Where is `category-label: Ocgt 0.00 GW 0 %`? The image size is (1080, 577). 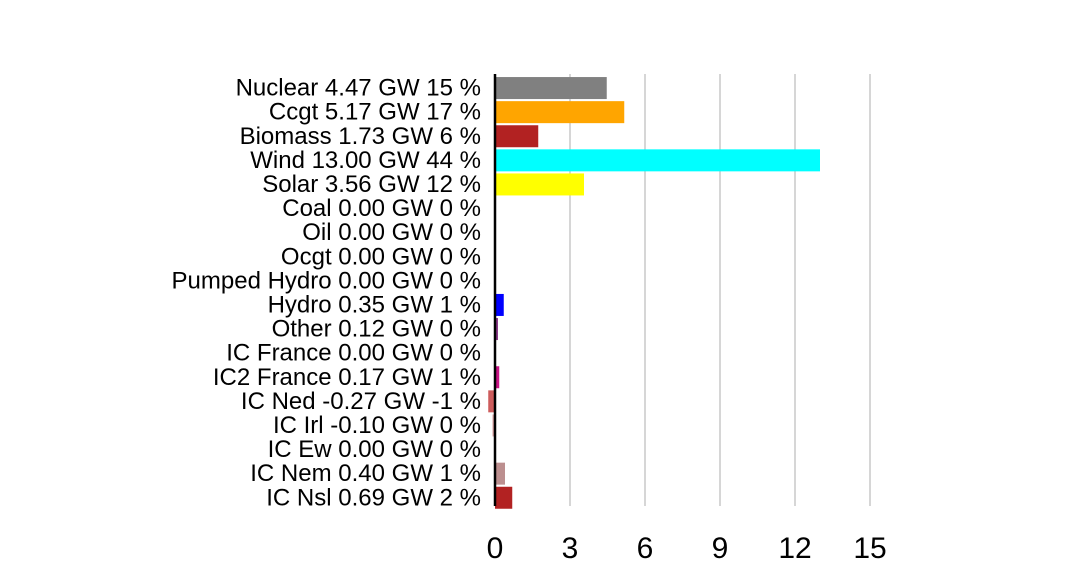
category-label: Ocgt 0.00 GW 0 % is located at coordinates (381, 256).